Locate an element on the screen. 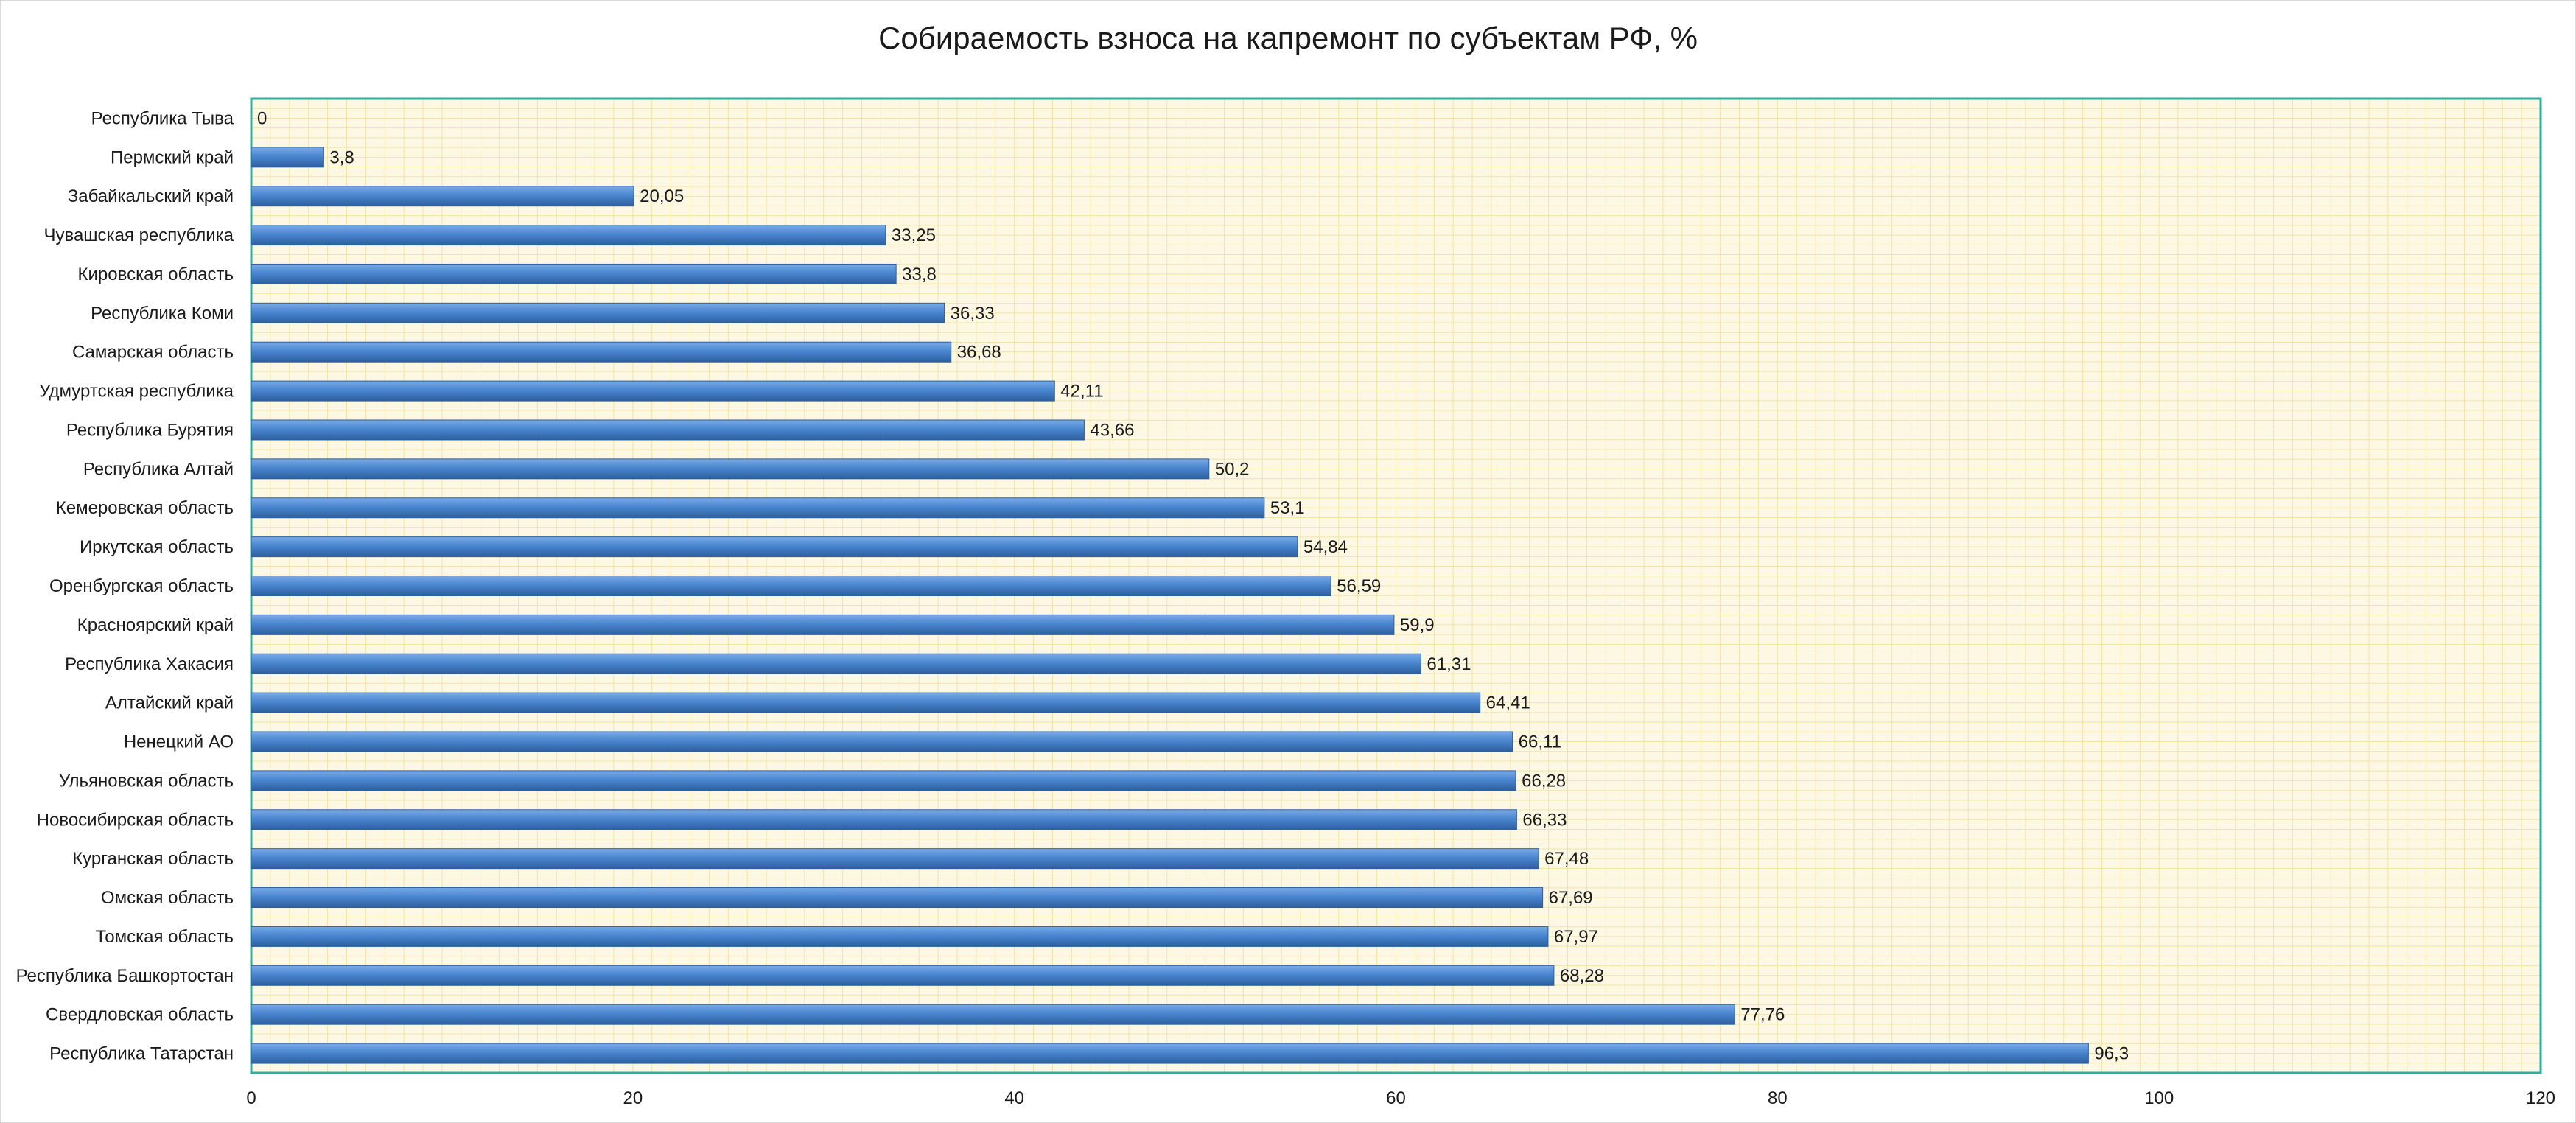  category-label: Республика Татарстан is located at coordinates (141, 1054).